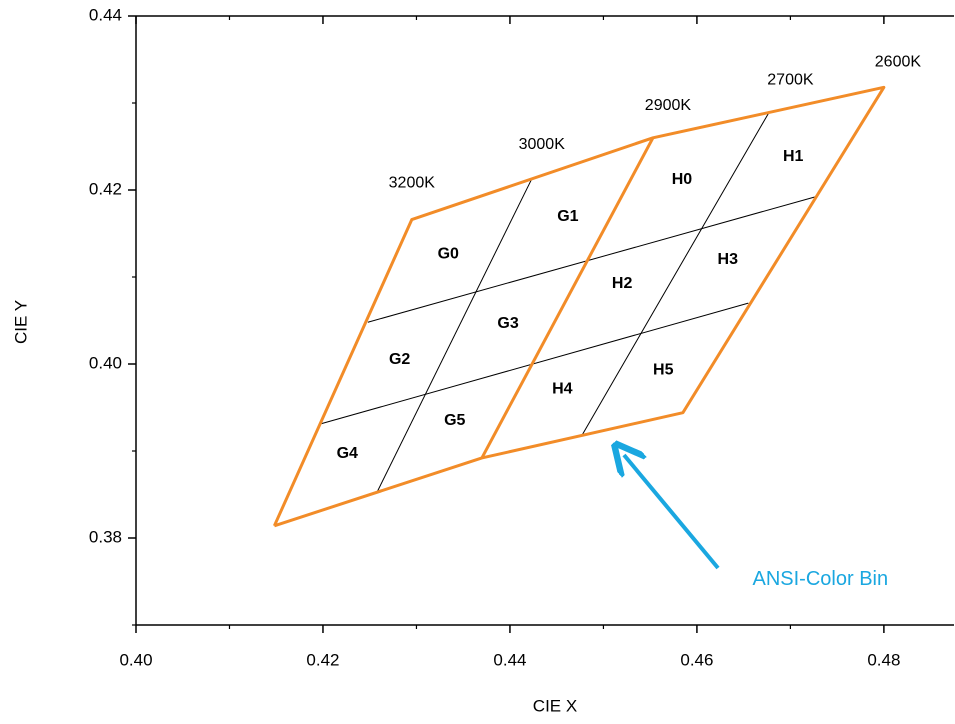 The height and width of the screenshot is (724, 955). What do you see at coordinates (412, 182) in the screenshot?
I see `cct-label: 3200K` at bounding box center [412, 182].